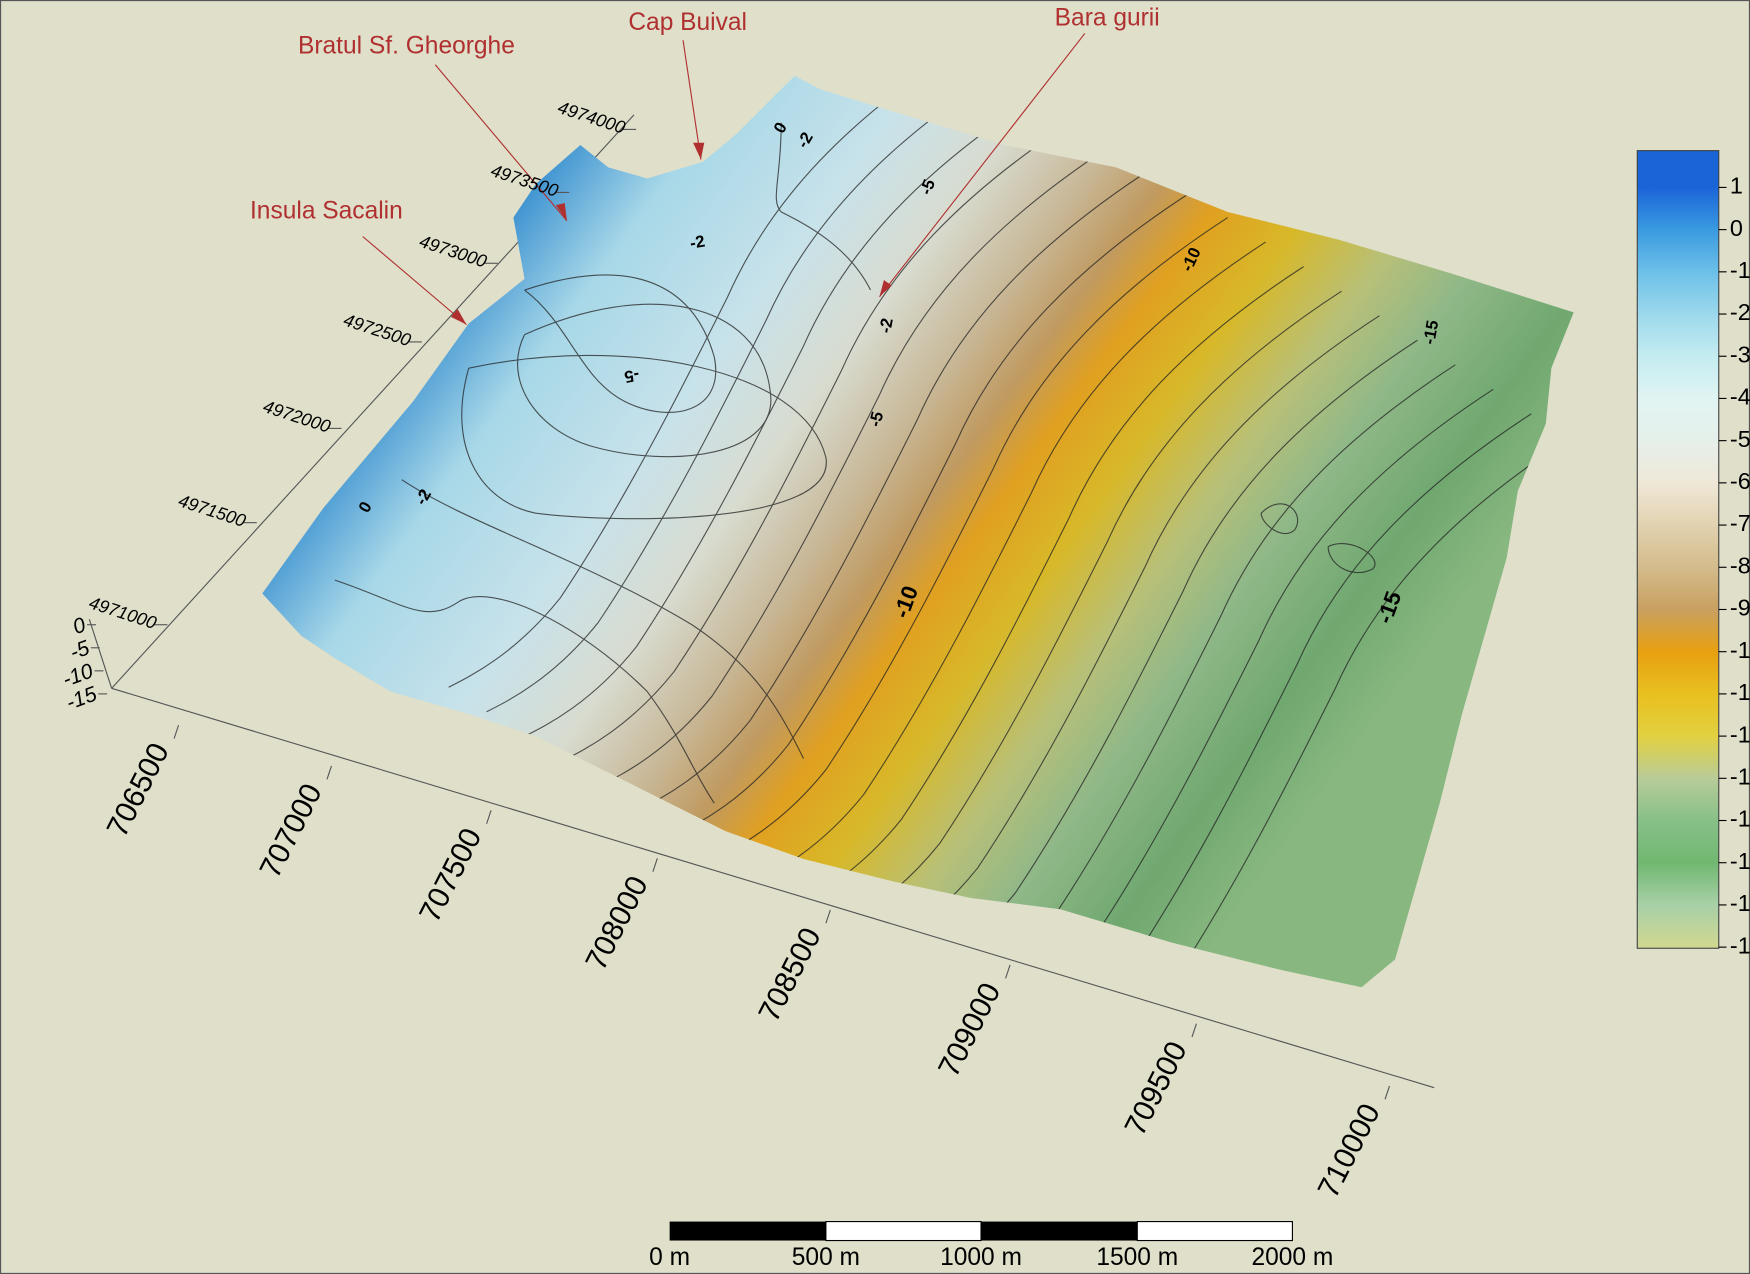  What do you see at coordinates (1740, 565) in the screenshot?
I see `colorbar-tick-label: -8` at bounding box center [1740, 565].